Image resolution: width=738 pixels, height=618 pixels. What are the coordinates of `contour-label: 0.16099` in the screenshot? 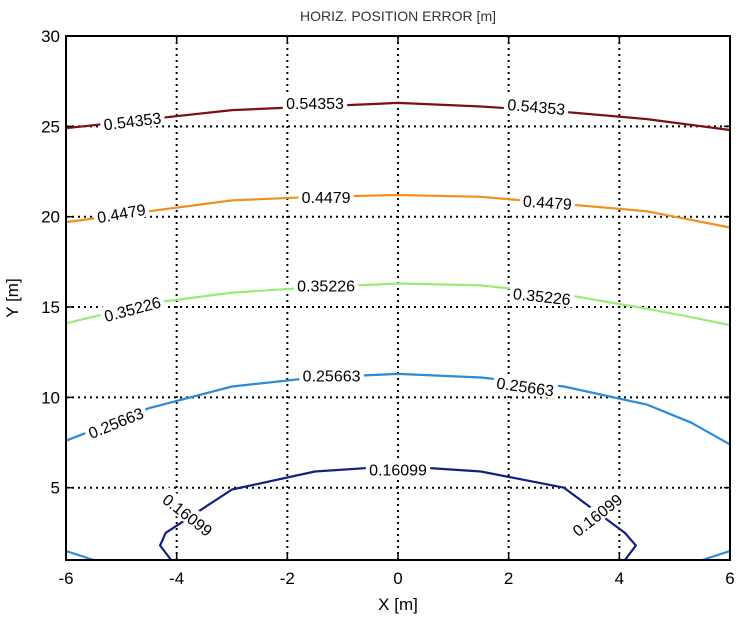 It's located at (398, 471).